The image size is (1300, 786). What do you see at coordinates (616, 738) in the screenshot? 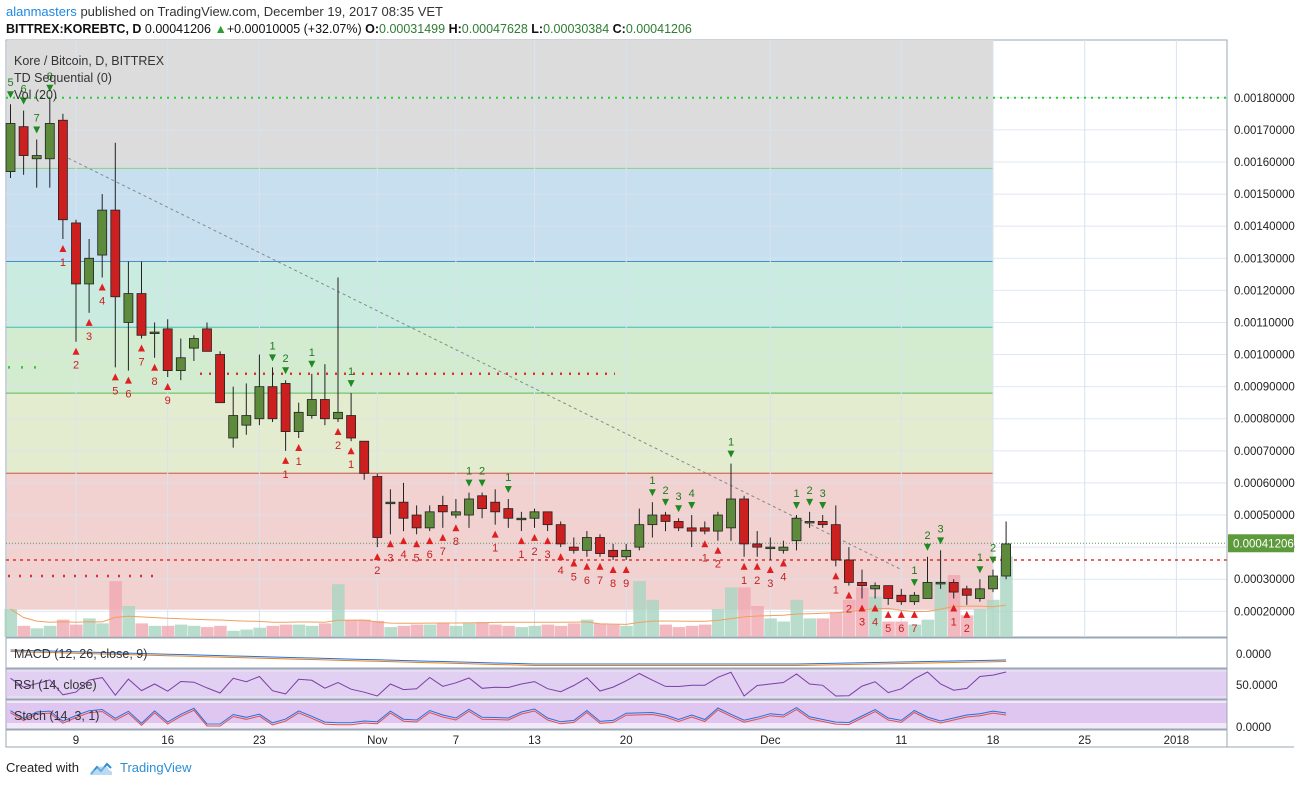
I see `time-axis` at bounding box center [616, 738].